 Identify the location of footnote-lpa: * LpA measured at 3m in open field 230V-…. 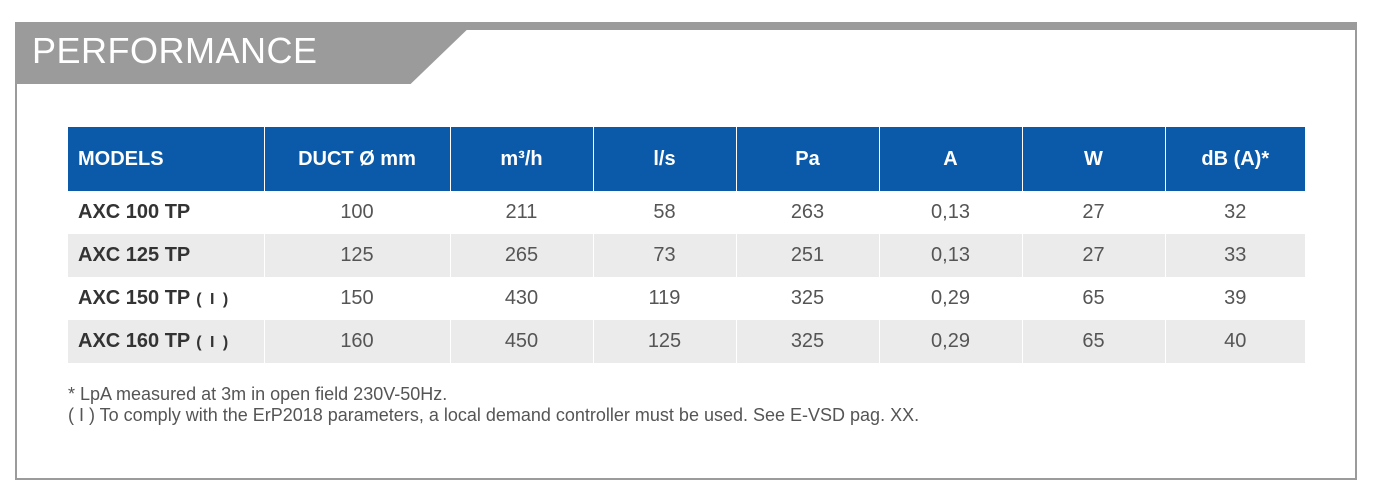
(258, 394).